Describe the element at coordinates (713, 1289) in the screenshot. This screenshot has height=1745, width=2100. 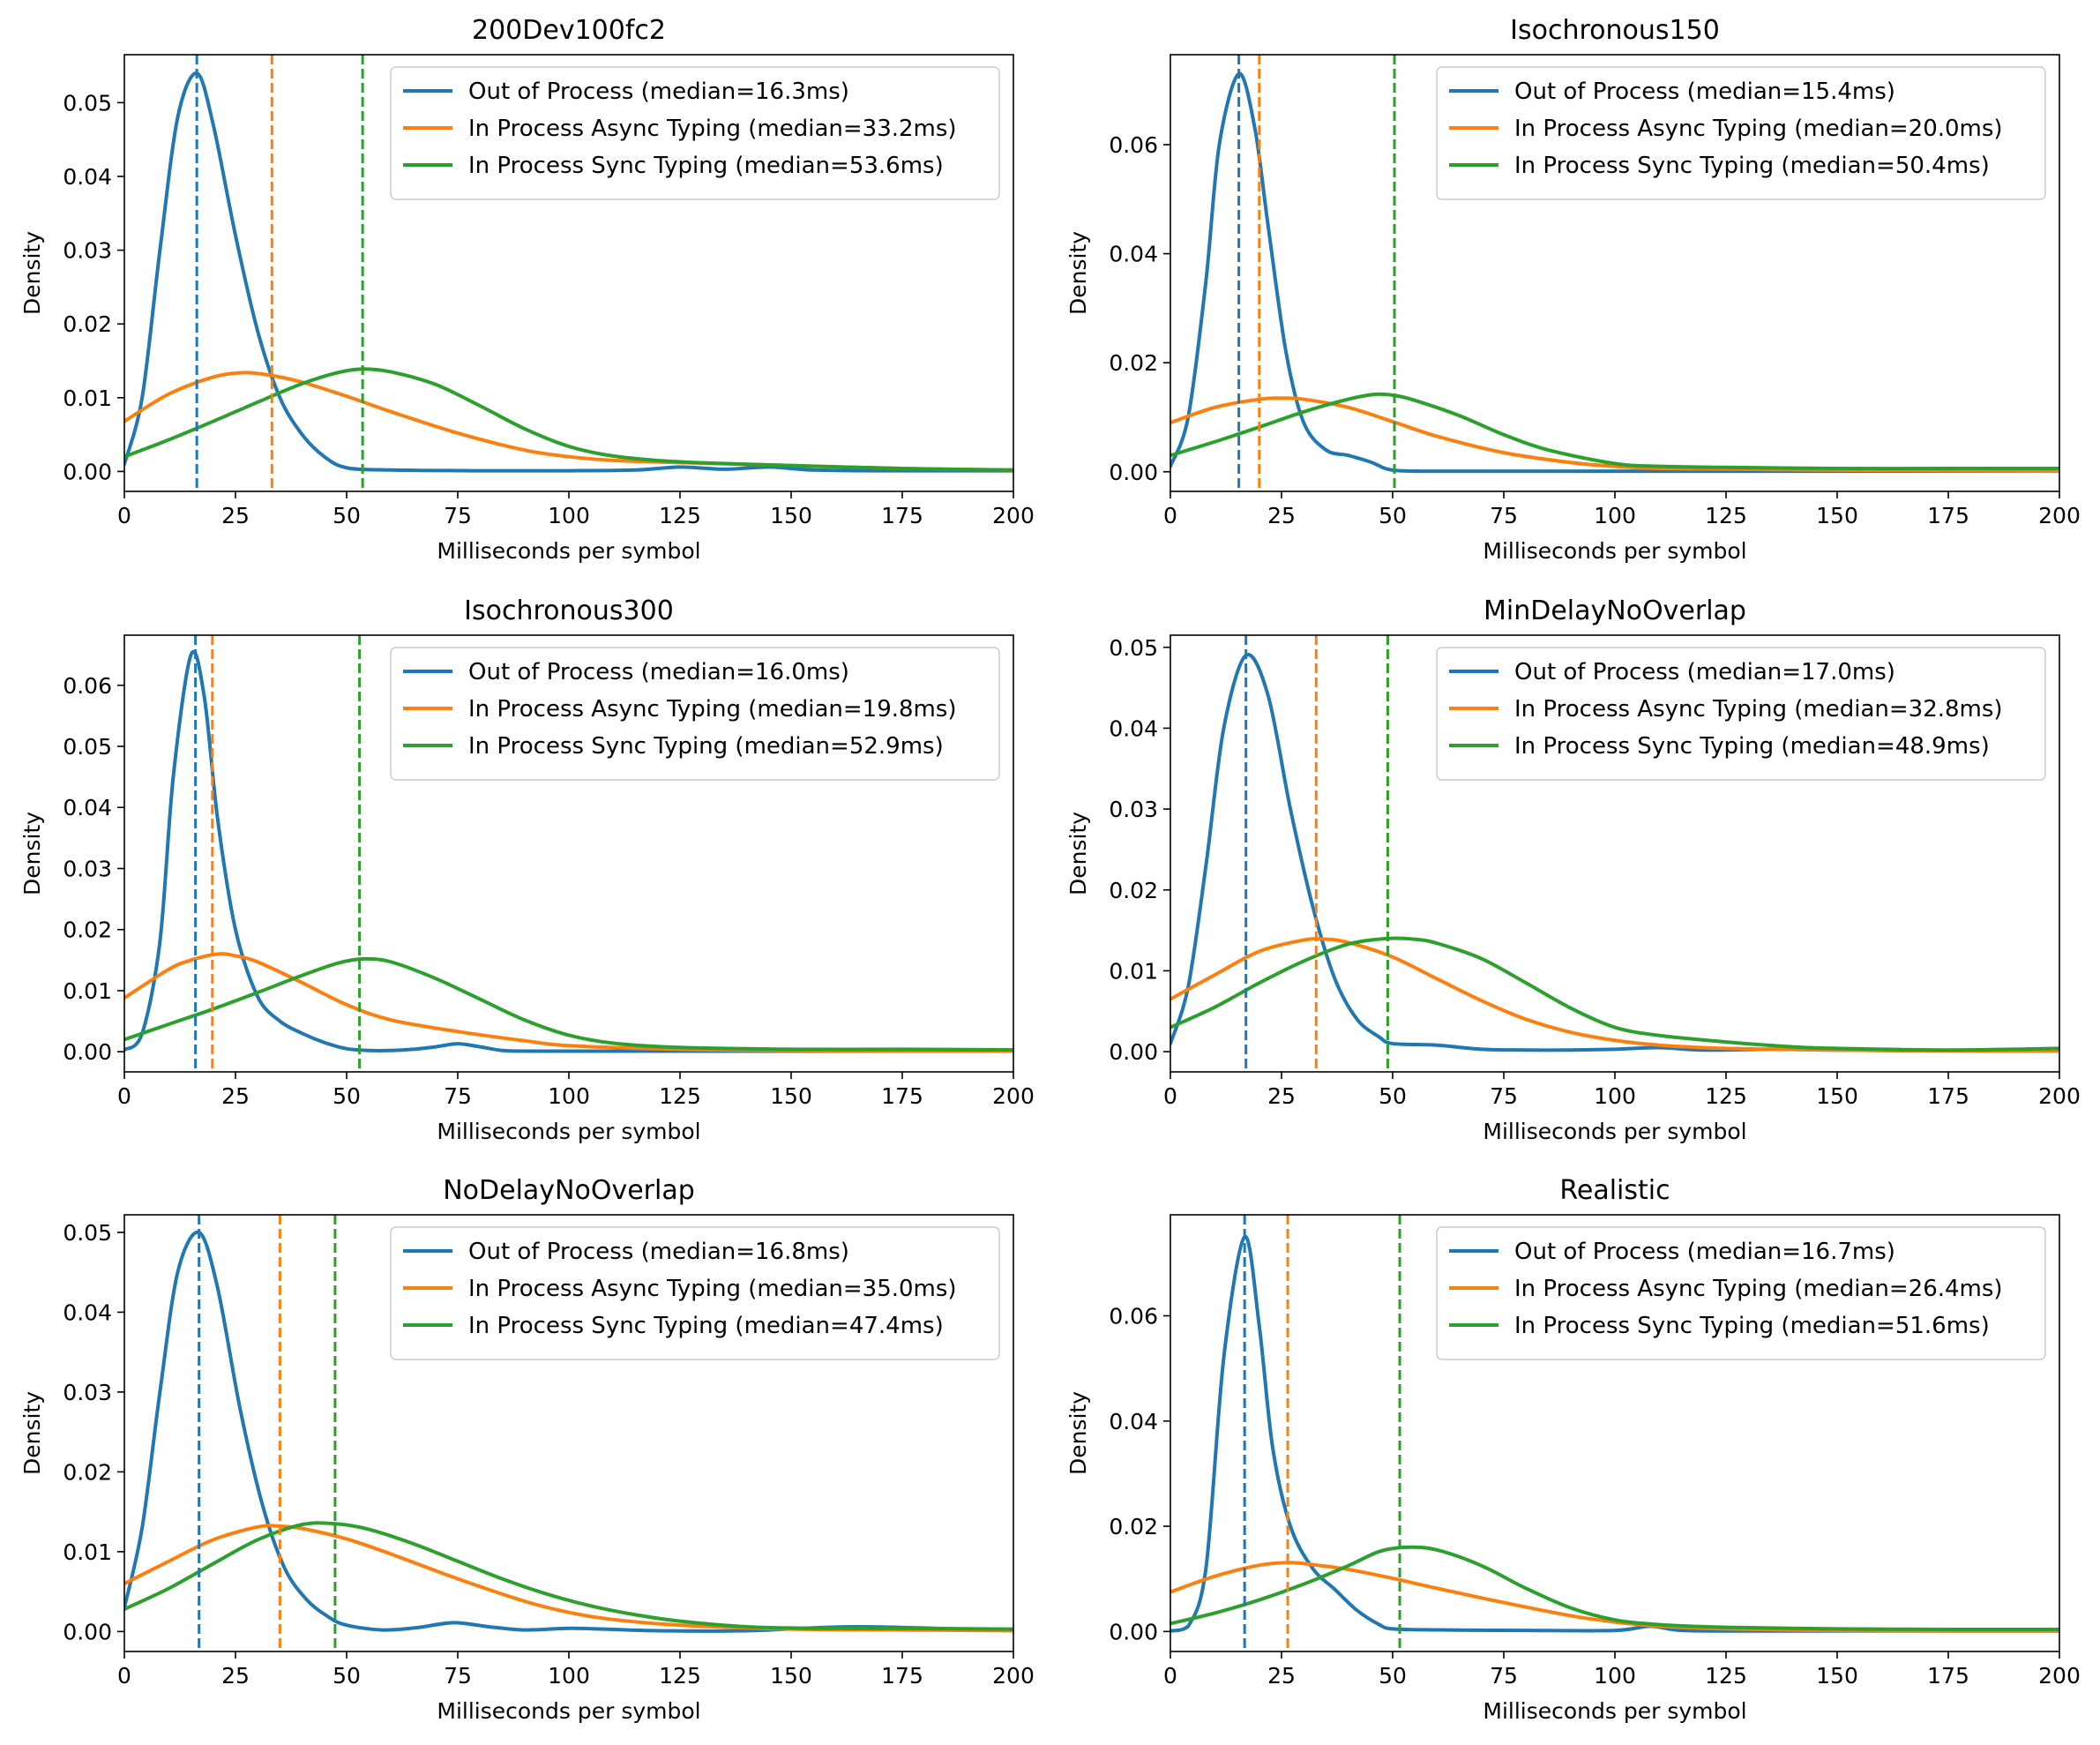
I see `legend-label: In Process Async Typing (median=35.0ms)` at that location.